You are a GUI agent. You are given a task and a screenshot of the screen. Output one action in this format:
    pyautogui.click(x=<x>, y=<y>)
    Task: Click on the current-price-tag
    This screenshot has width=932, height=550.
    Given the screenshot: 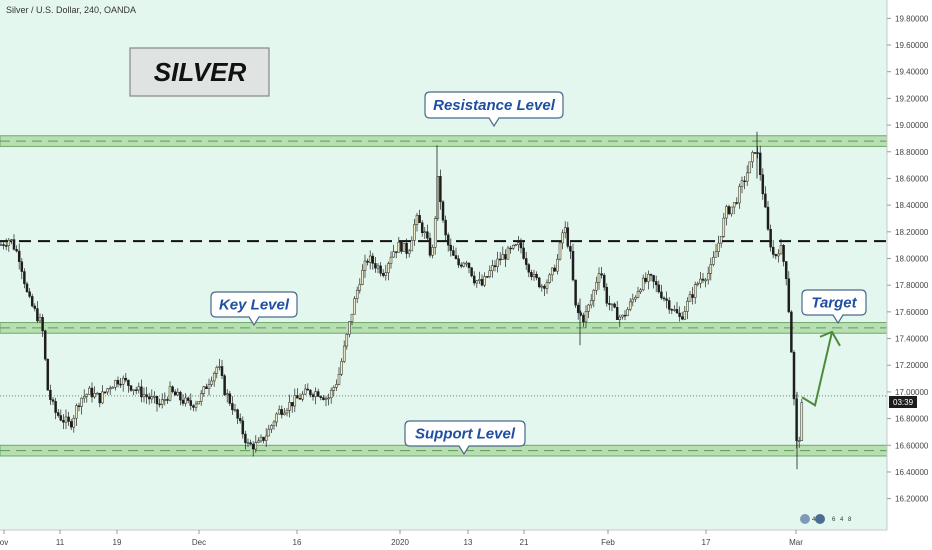 What is the action you would take?
    pyautogui.click(x=903, y=402)
    